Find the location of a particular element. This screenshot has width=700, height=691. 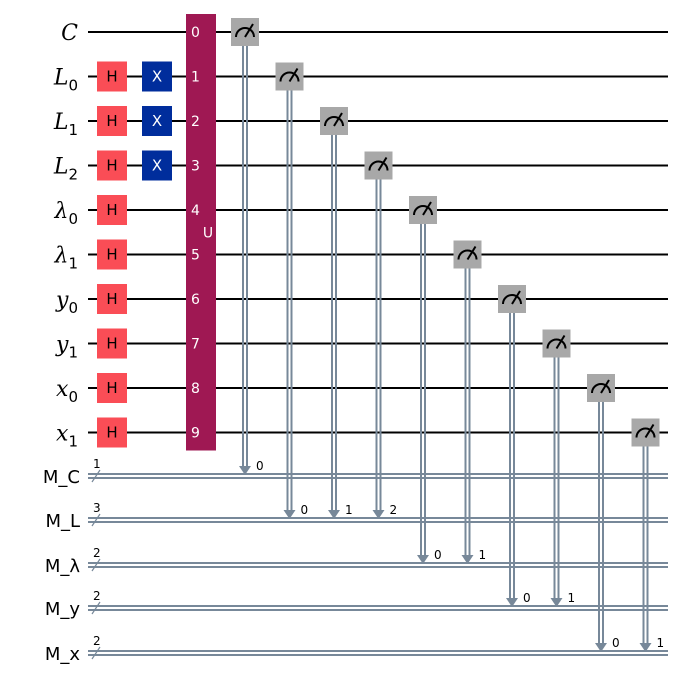

qubit-label: y1 is located at coordinates (66, 347).